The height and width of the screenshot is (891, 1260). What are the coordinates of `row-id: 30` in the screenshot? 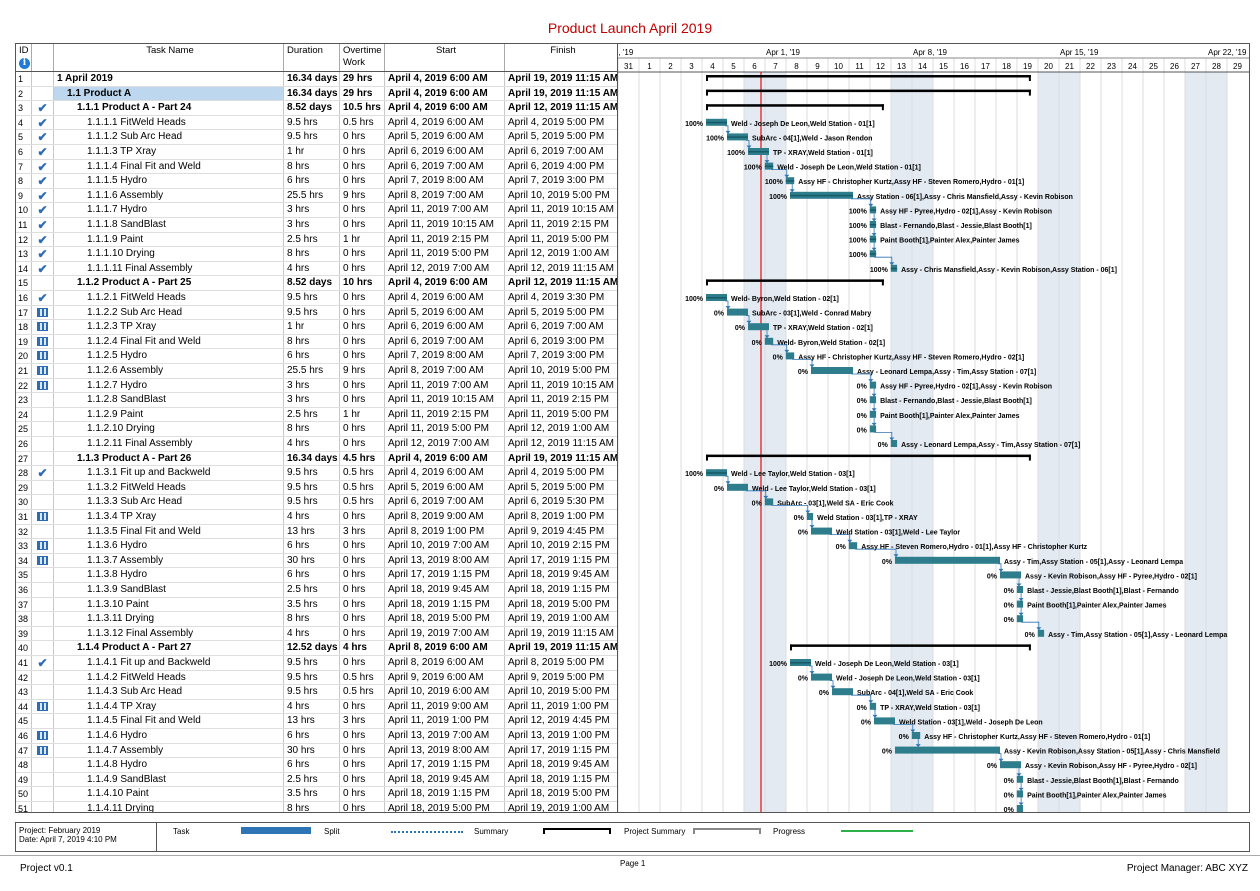 It's located at (24, 502).